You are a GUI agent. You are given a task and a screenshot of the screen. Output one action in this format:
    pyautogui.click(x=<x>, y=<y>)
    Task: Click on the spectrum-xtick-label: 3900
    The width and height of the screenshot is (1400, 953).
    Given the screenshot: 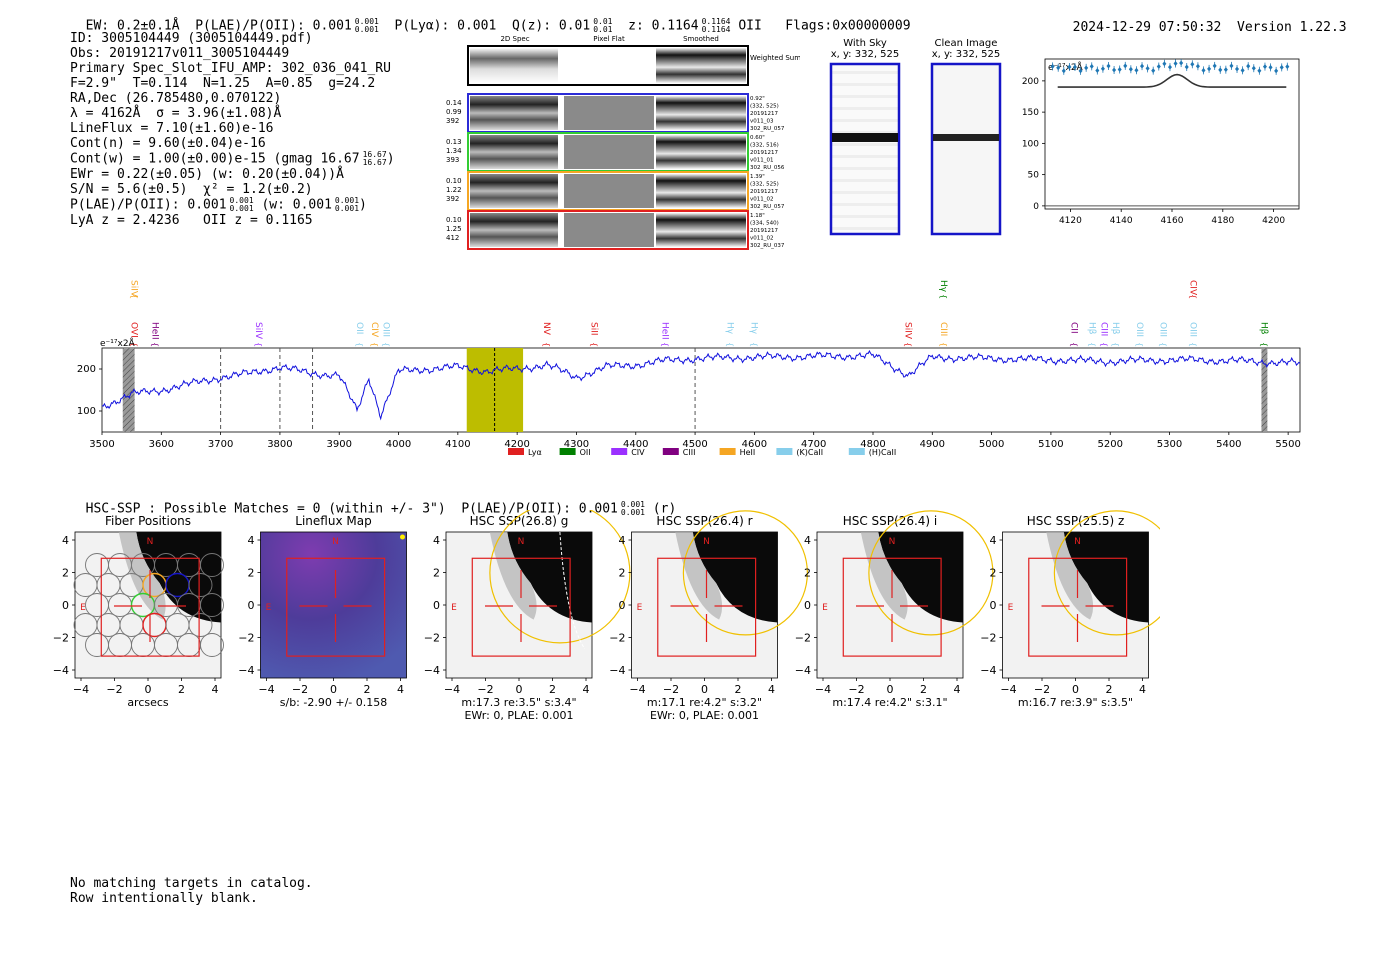 What is the action you would take?
    pyautogui.click(x=339, y=444)
    